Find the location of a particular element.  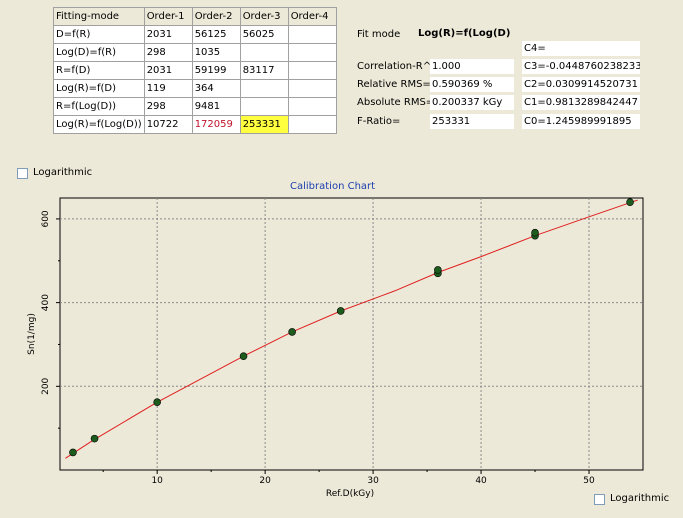

coefficient-c4: C4= is located at coordinates (581, 48).